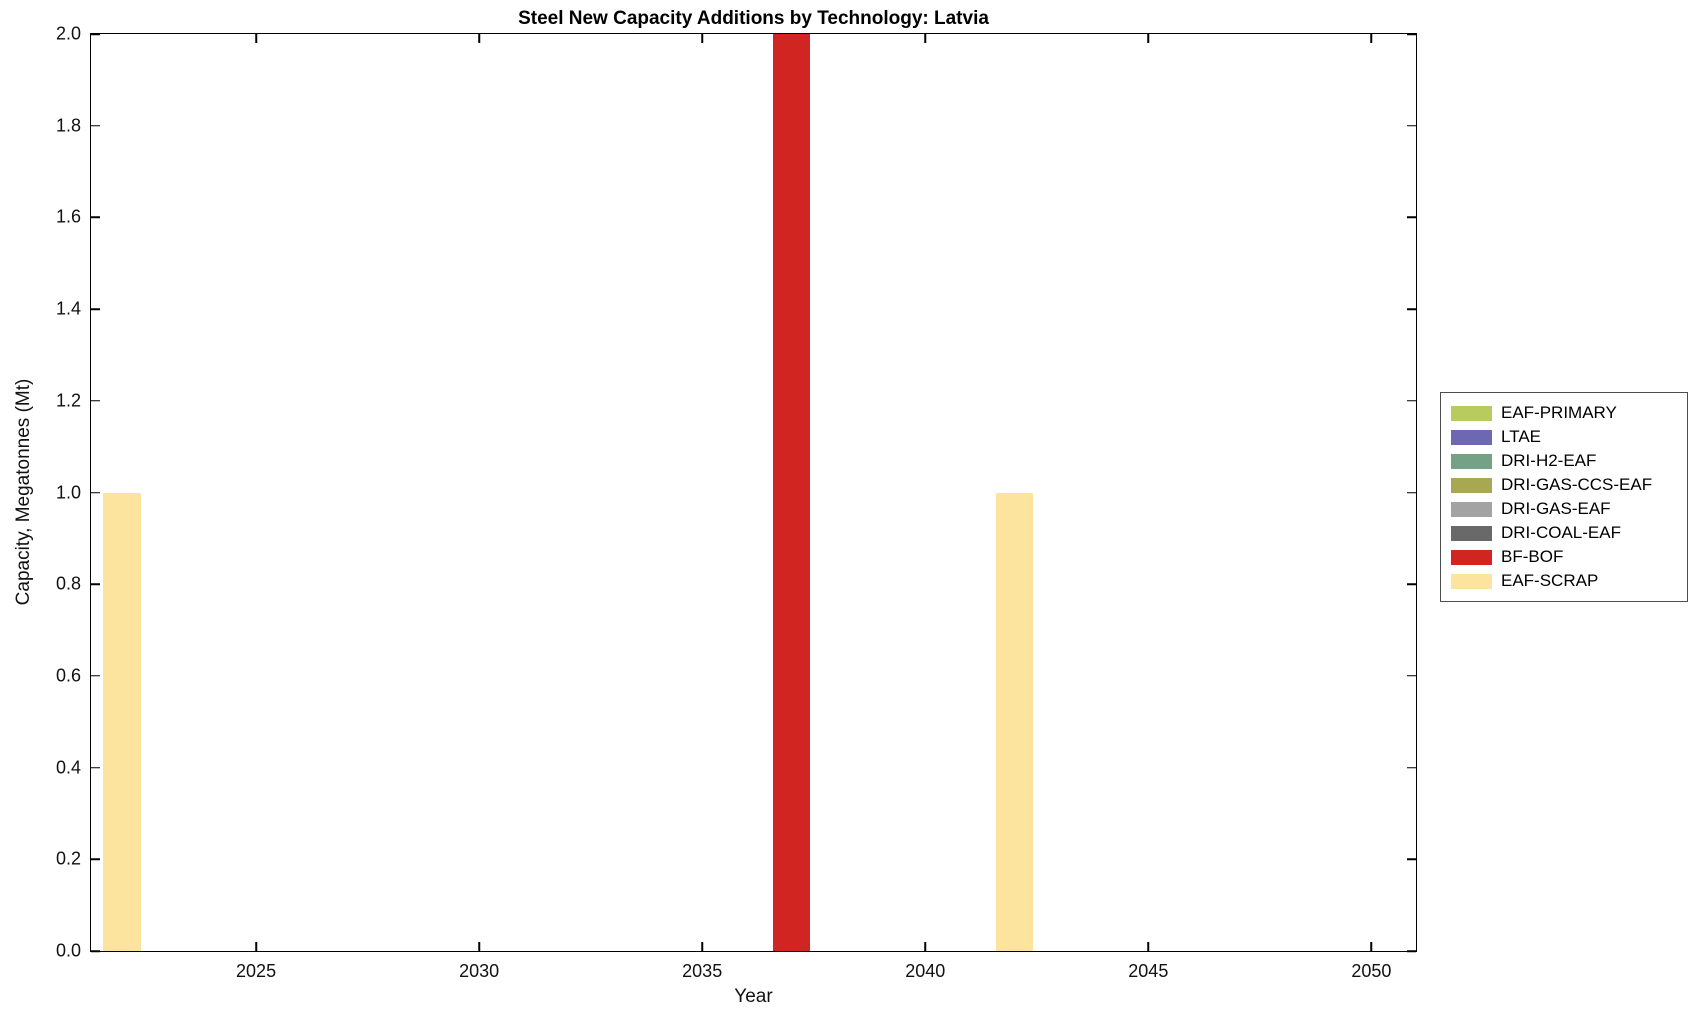 The width and height of the screenshot is (1696, 1021). Describe the element at coordinates (1471, 533) in the screenshot. I see `legend-swatch-dri-coal-eaf` at that location.